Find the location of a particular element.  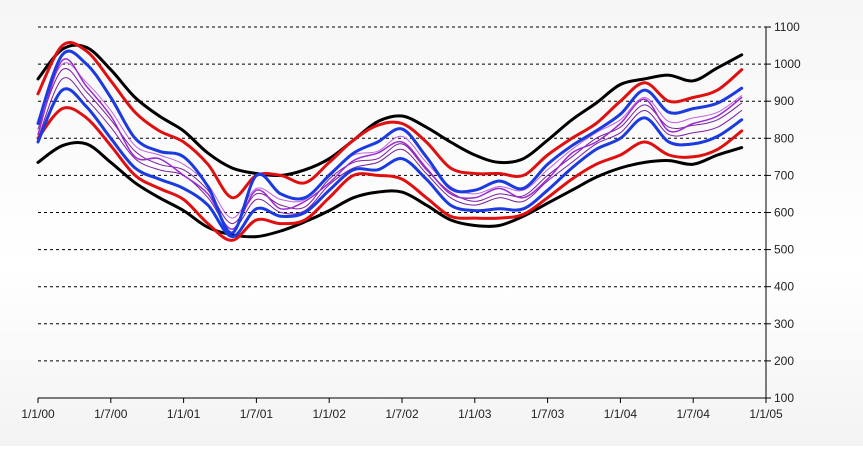

y-tick-label: 500 is located at coordinates (784, 250).